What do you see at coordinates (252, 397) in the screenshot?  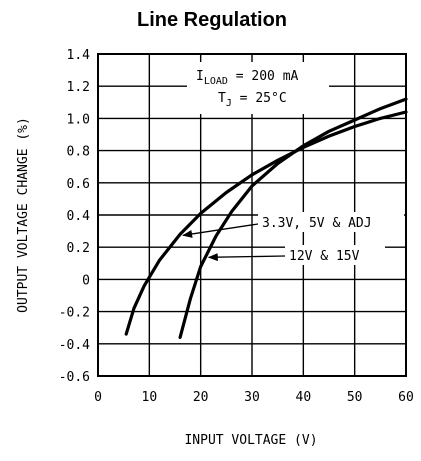 I see `x-tick-label-3: 30` at bounding box center [252, 397].